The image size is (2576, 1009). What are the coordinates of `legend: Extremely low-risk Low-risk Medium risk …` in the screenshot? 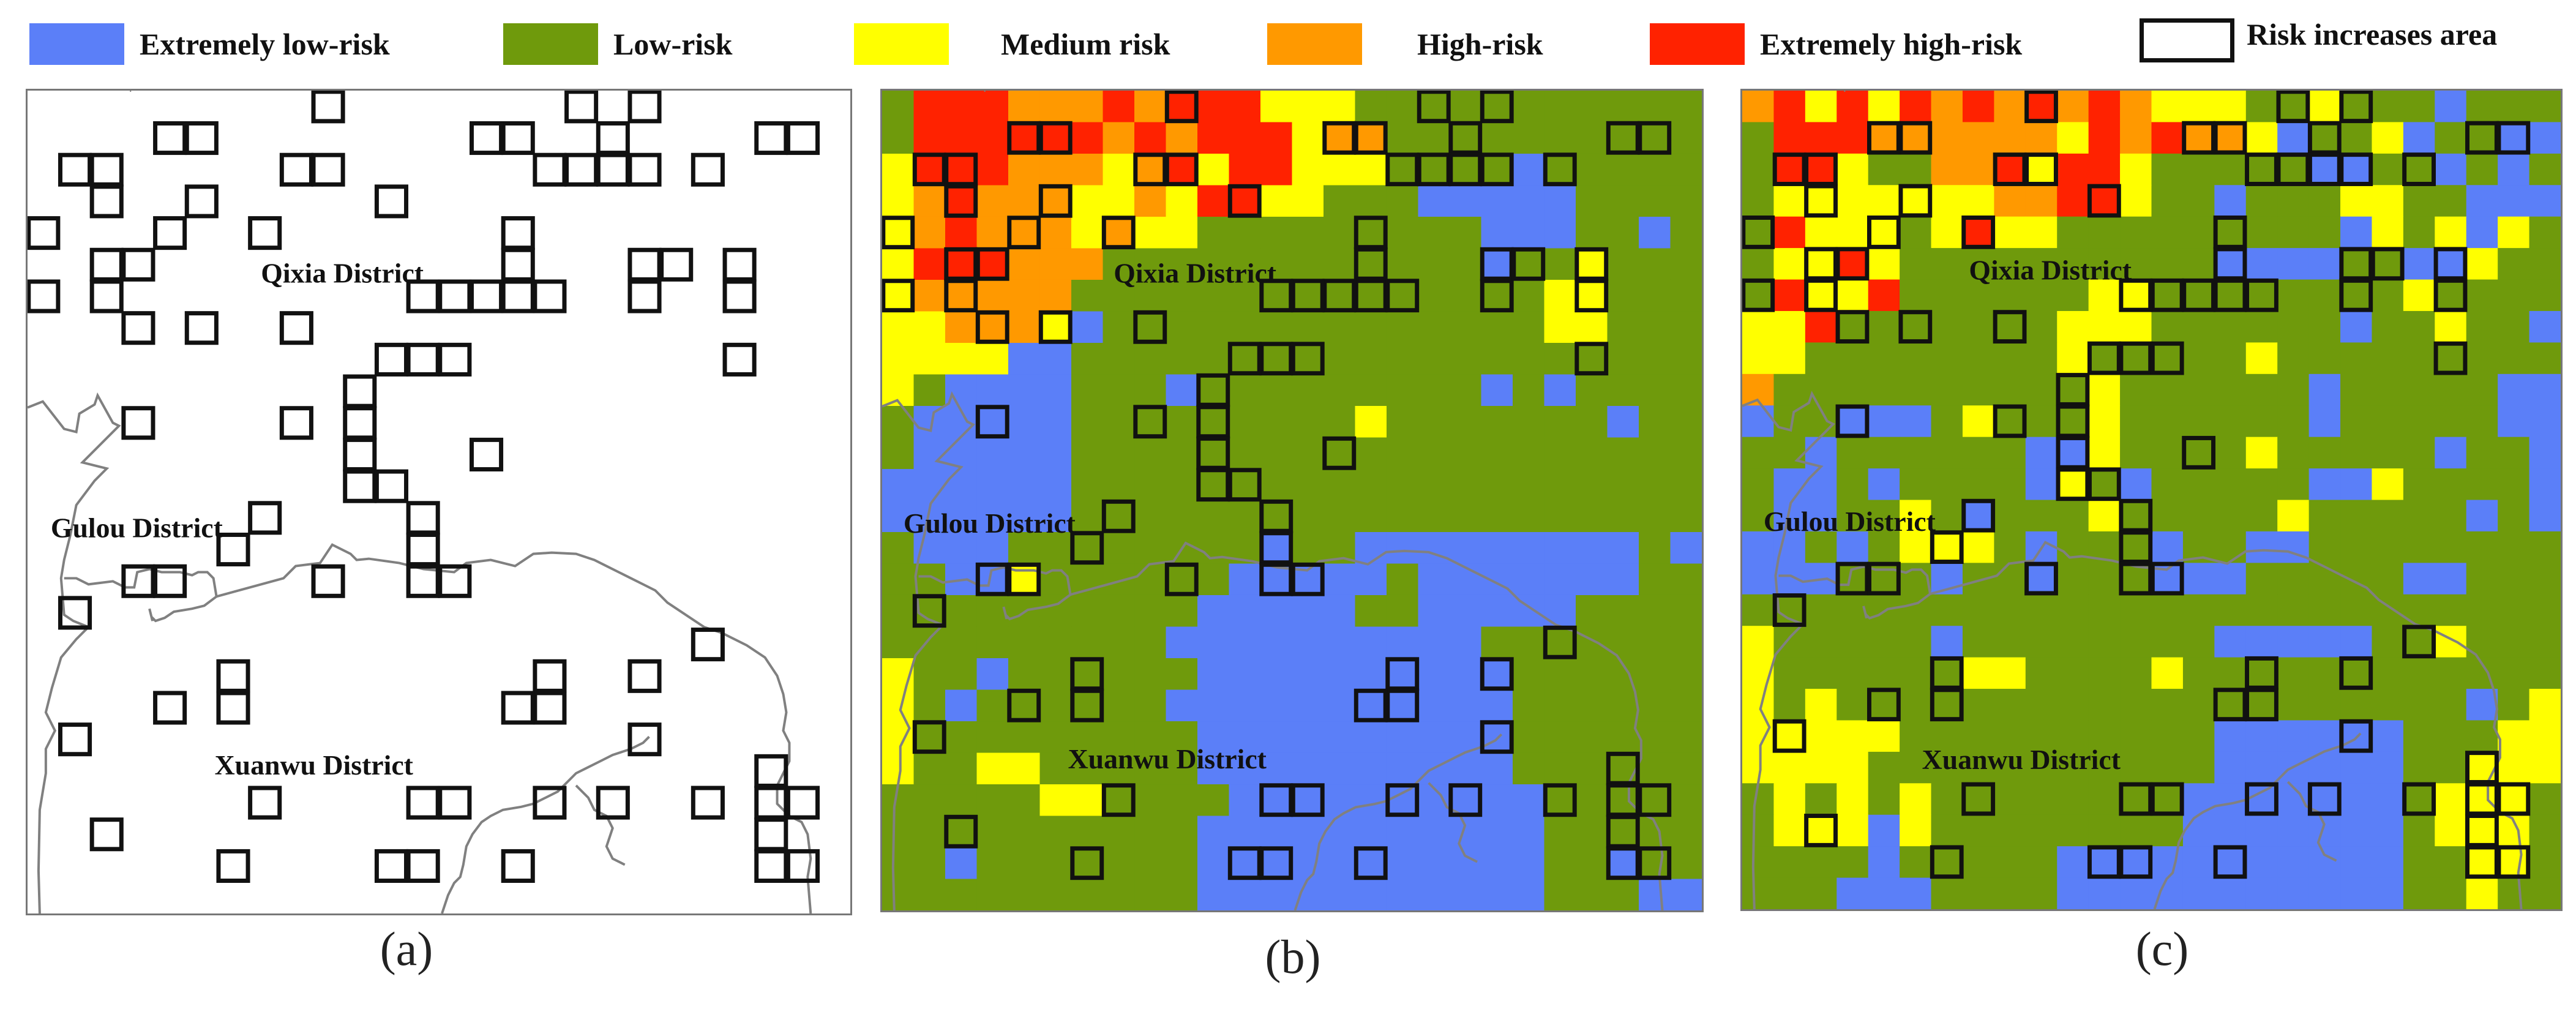 It's located at (1288, 43).